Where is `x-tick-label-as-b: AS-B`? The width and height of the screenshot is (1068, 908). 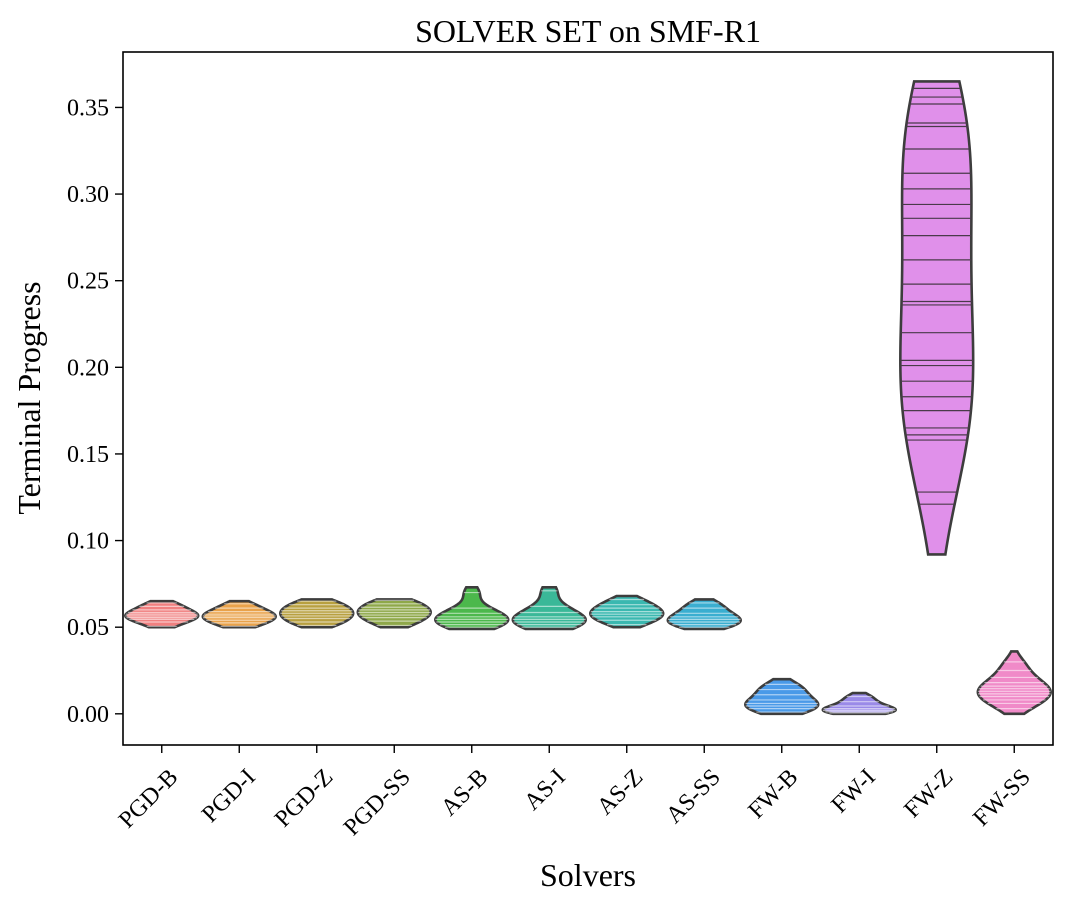
x-tick-label-as-b: AS-B is located at coordinates (464, 792).